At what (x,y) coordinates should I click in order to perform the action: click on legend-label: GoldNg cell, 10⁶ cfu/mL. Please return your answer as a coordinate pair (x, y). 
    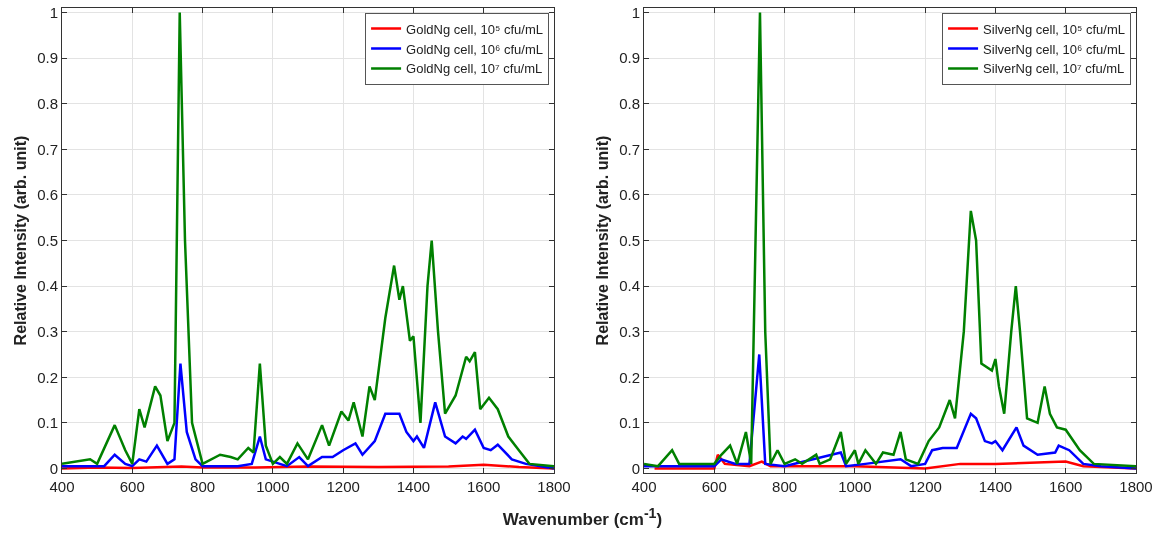
    Looking at the image, I should click on (474, 49).